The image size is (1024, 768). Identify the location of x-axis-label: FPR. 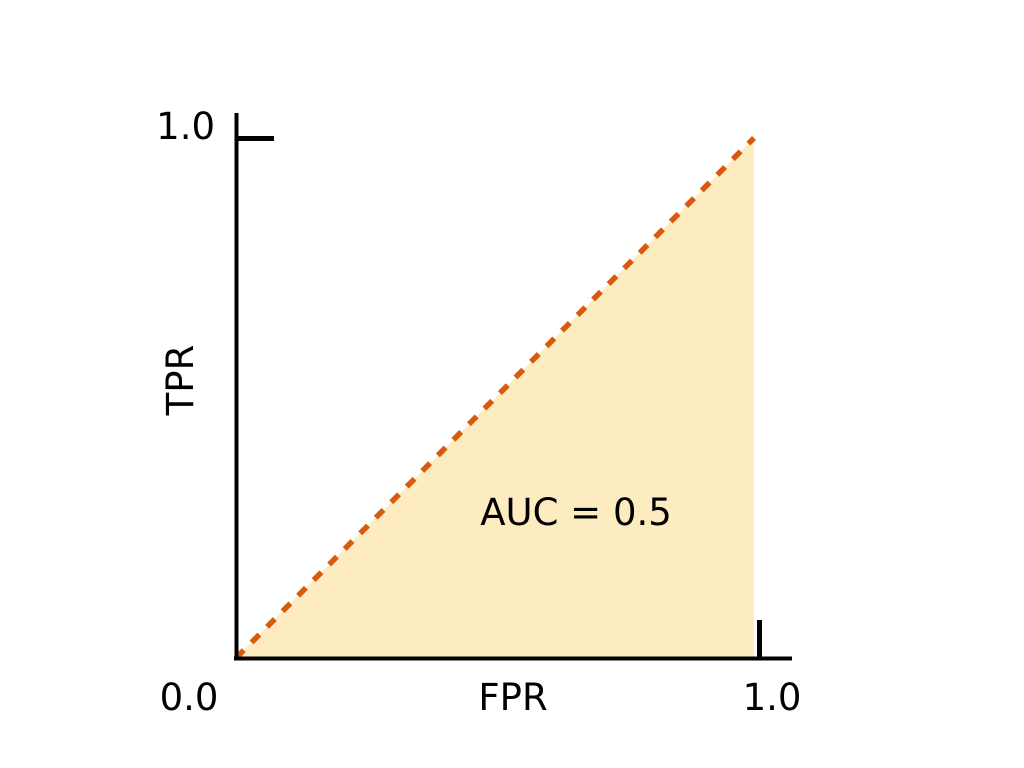
(512, 697).